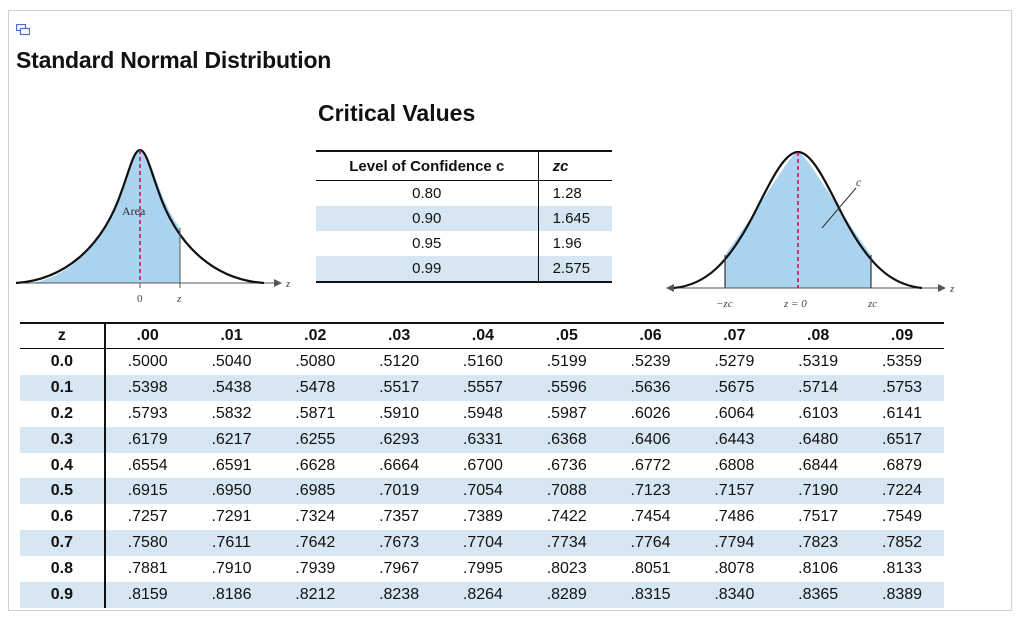 The width and height of the screenshot is (1024, 621). Describe the element at coordinates (575, 269) in the screenshot. I see `cv-z: 2.575` at that location.